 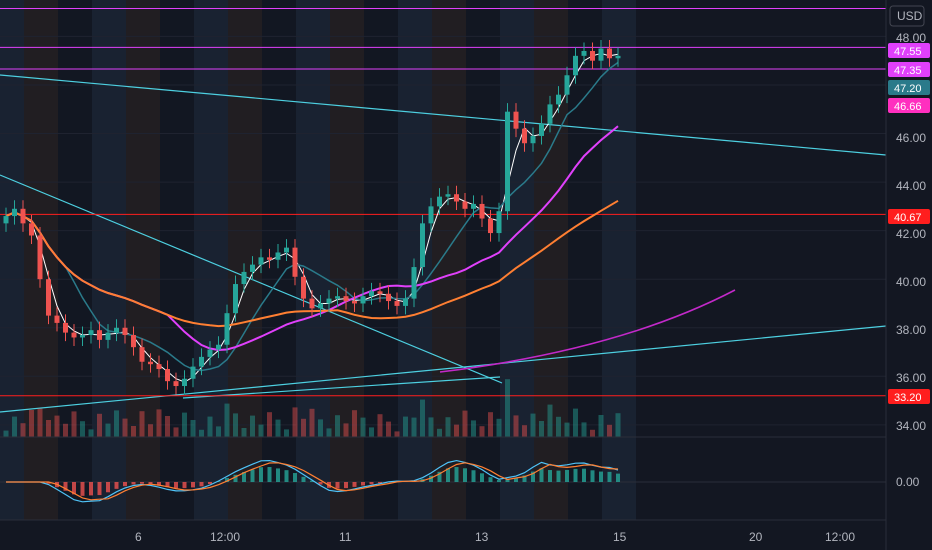 What do you see at coordinates (341, 387) in the screenshot?
I see `trendline` at bounding box center [341, 387].